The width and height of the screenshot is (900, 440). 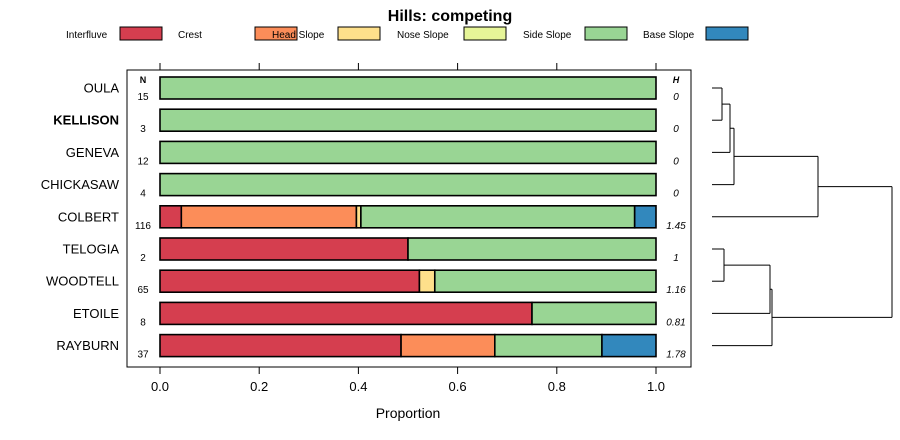 I want to click on row-rayburn: RAYBURN 37 1.78, so click(x=371, y=347).